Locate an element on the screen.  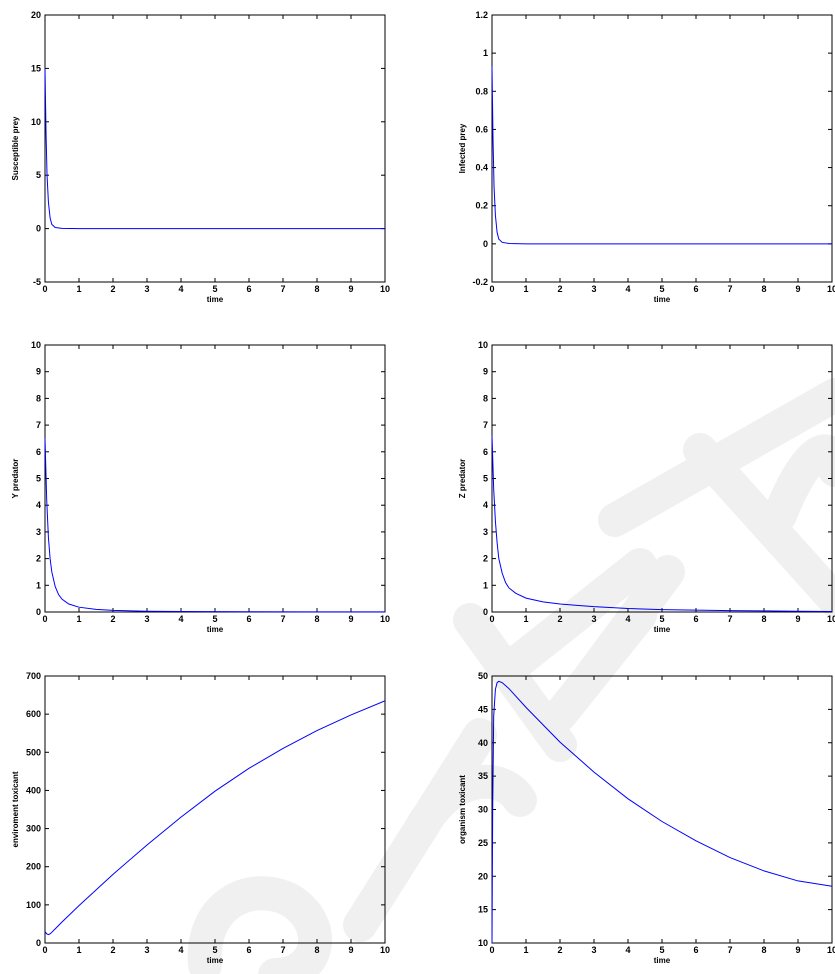
y-tick-label: 35 is located at coordinates (483, 776).